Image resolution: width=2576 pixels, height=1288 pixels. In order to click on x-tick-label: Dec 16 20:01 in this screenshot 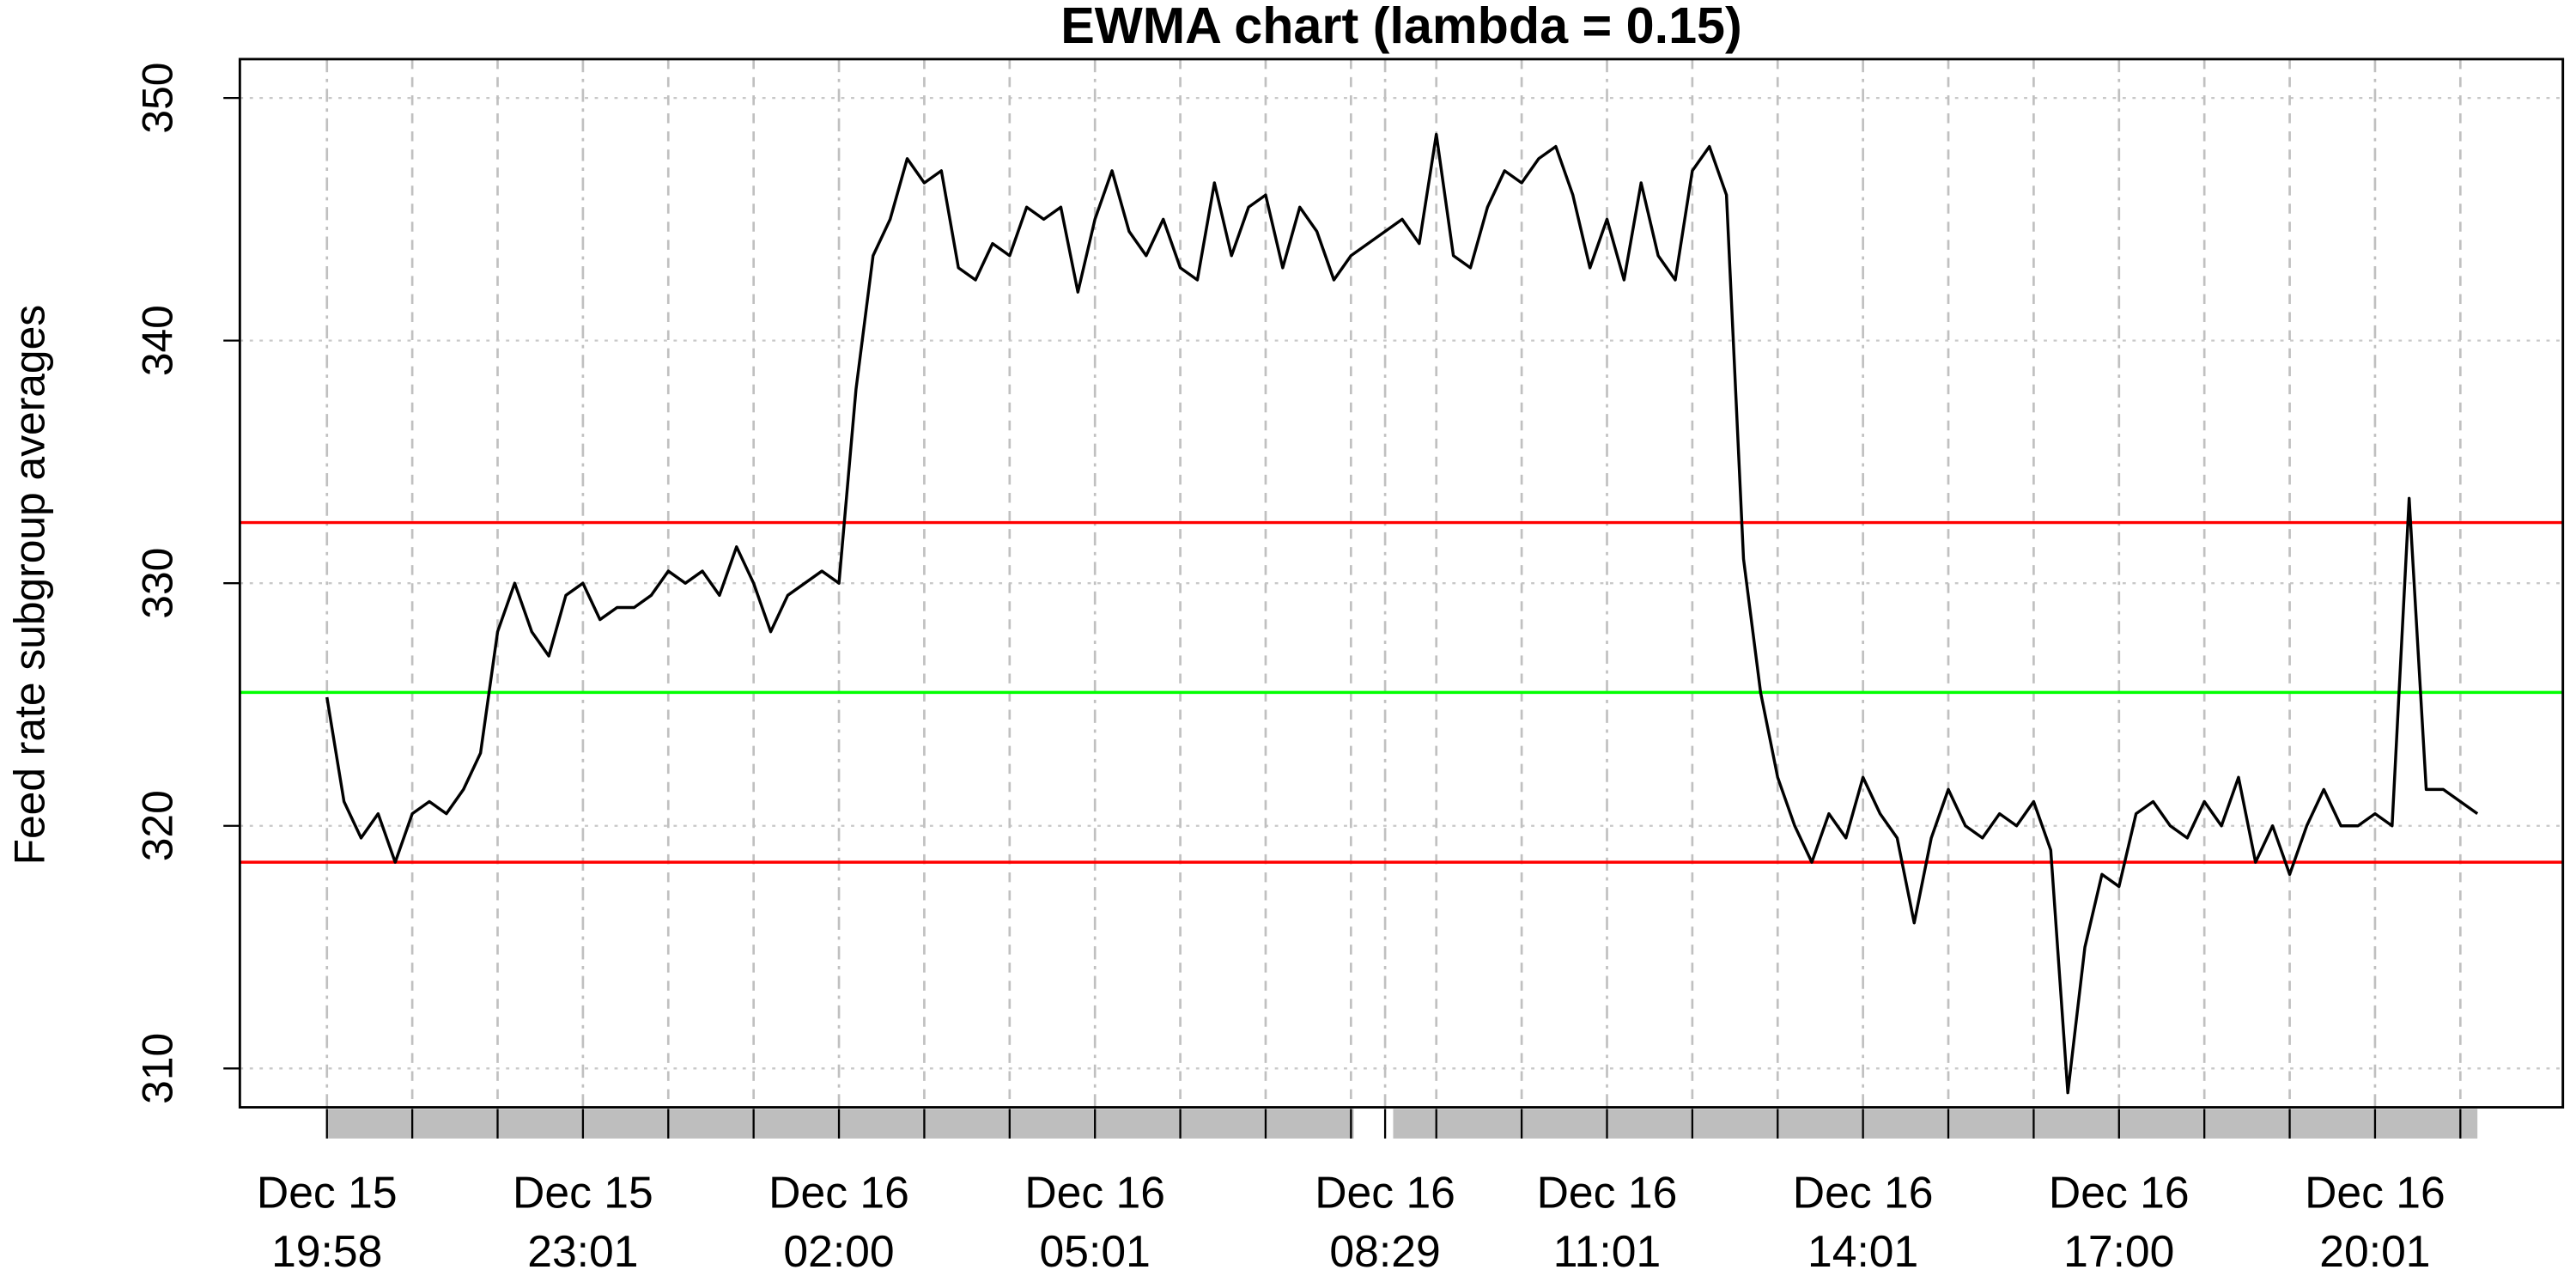, I will do `click(2375, 1222)`.